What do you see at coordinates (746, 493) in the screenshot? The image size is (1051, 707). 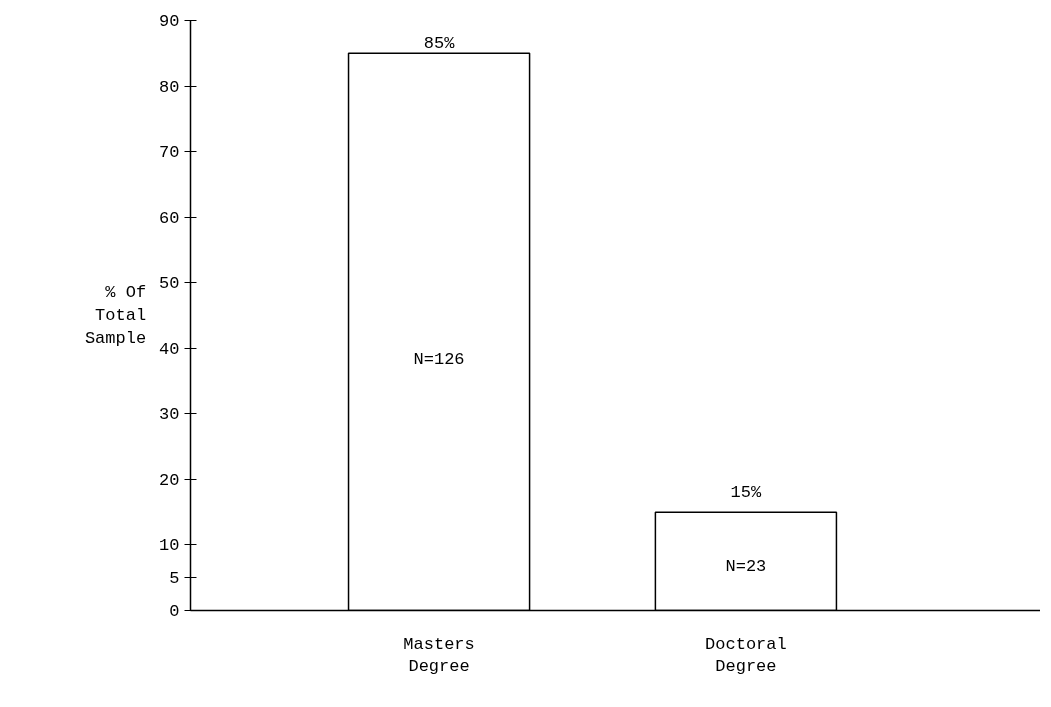 I see `data-label: 15%` at bounding box center [746, 493].